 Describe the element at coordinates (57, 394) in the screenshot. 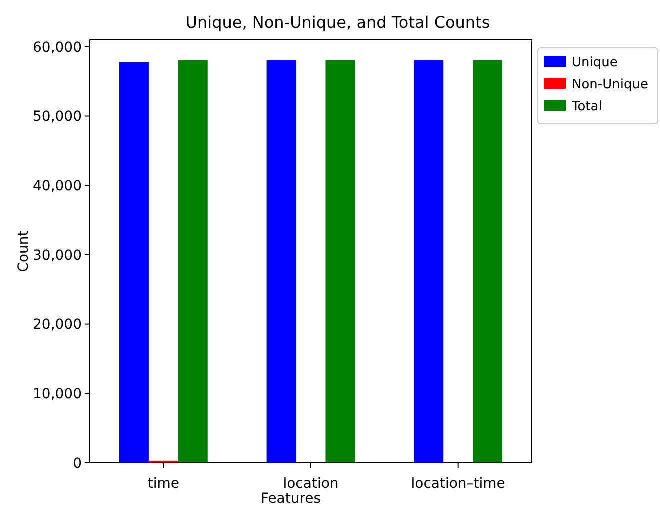

I see `y-tick-label: 10,000` at that location.